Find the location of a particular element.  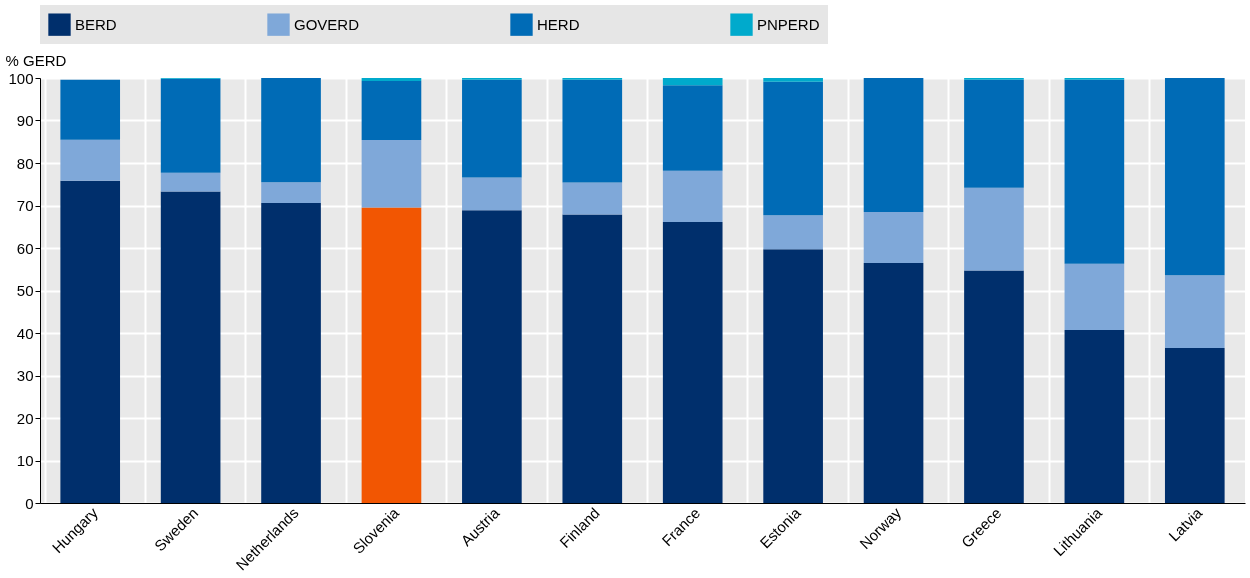

y-tick-label: 100 is located at coordinates (21, 78).